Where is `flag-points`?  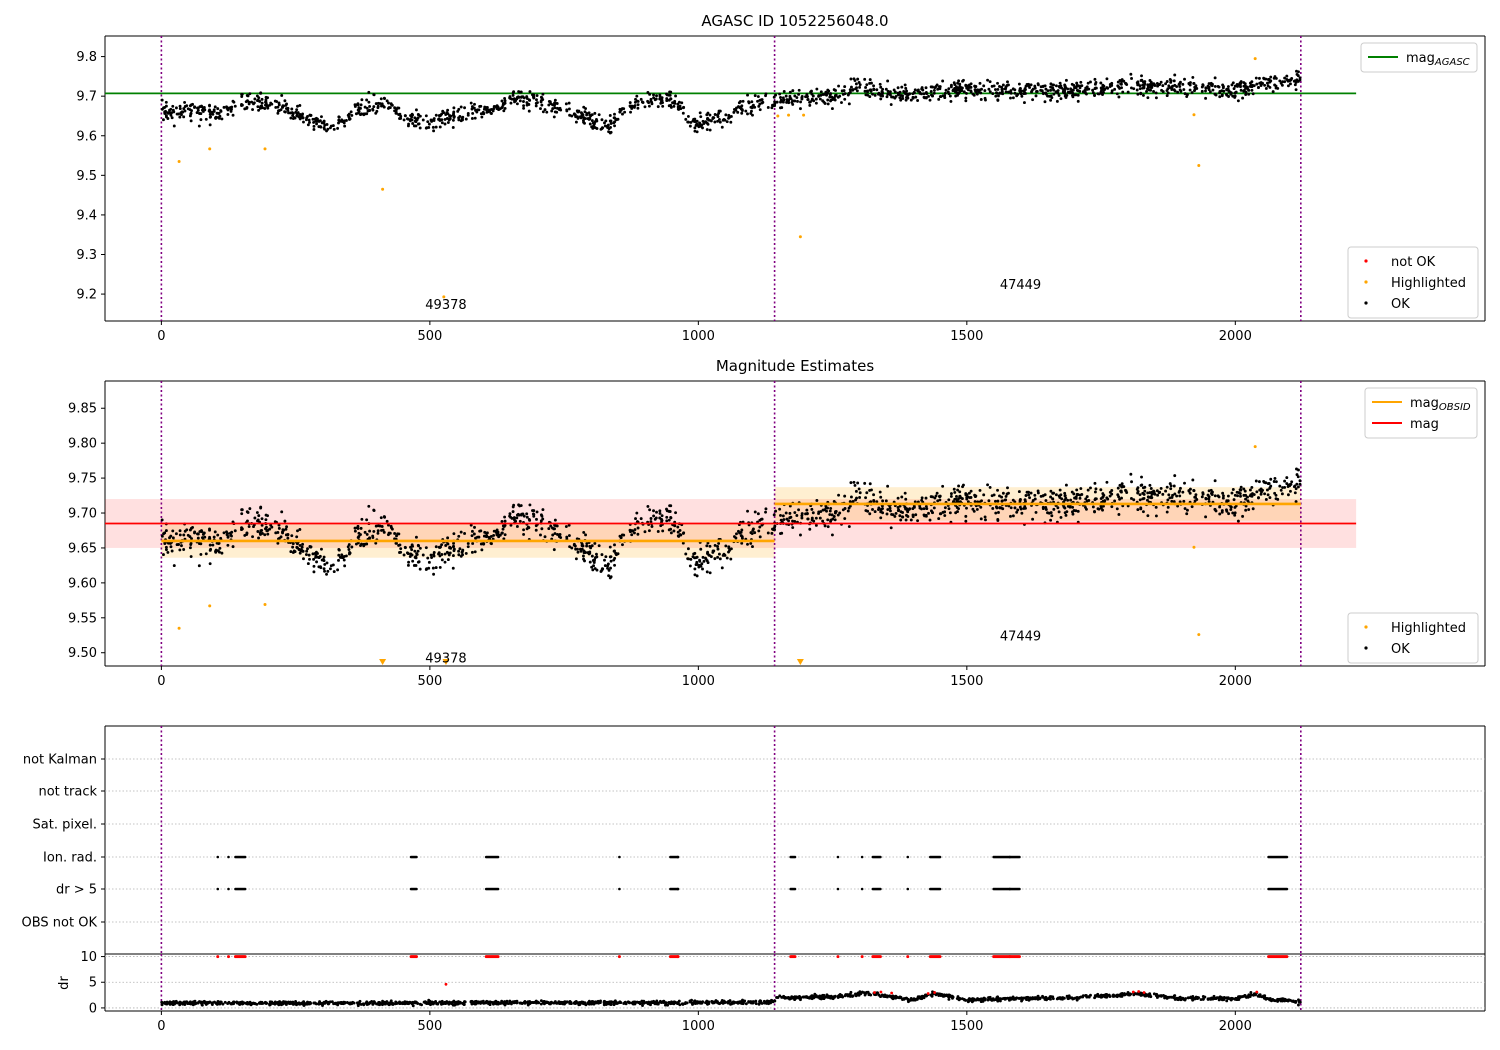
flag-points is located at coordinates (752, 873).